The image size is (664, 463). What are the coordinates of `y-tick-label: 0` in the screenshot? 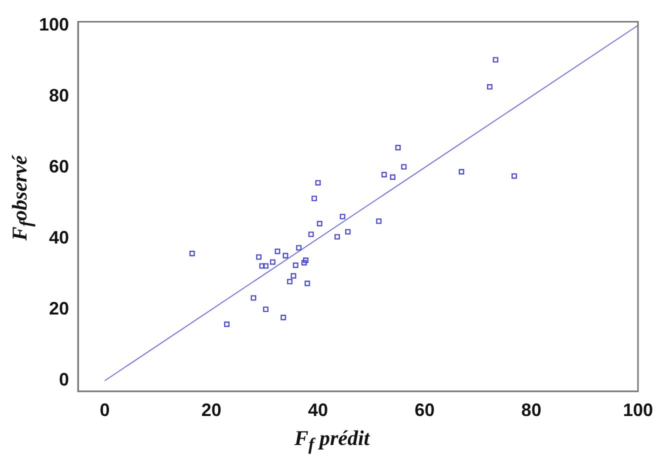 It's located at (64, 380).